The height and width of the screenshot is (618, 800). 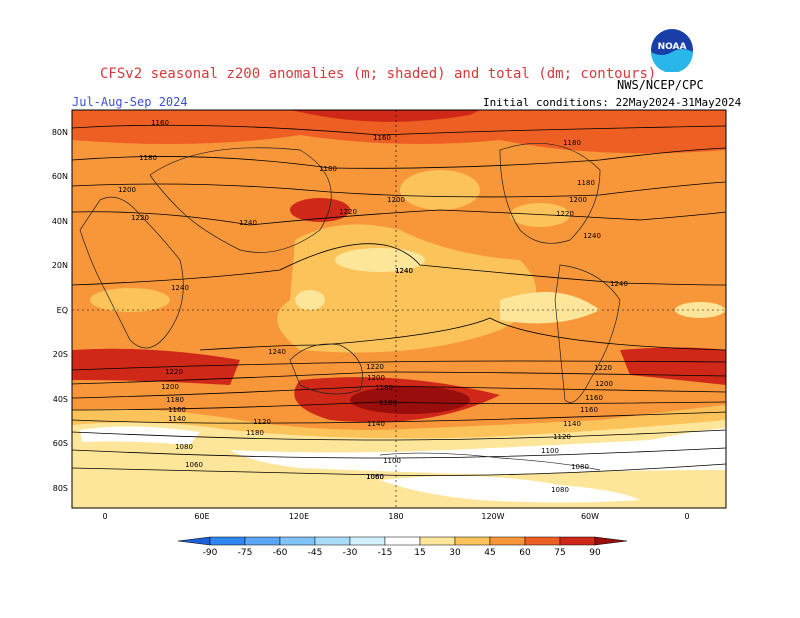 I want to click on lon-label: 120E, so click(x=299, y=516).